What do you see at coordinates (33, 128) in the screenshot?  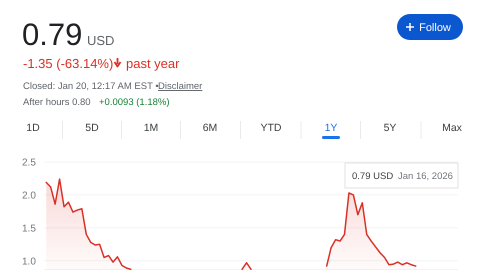 I see `text: 1D` at bounding box center [33, 128].